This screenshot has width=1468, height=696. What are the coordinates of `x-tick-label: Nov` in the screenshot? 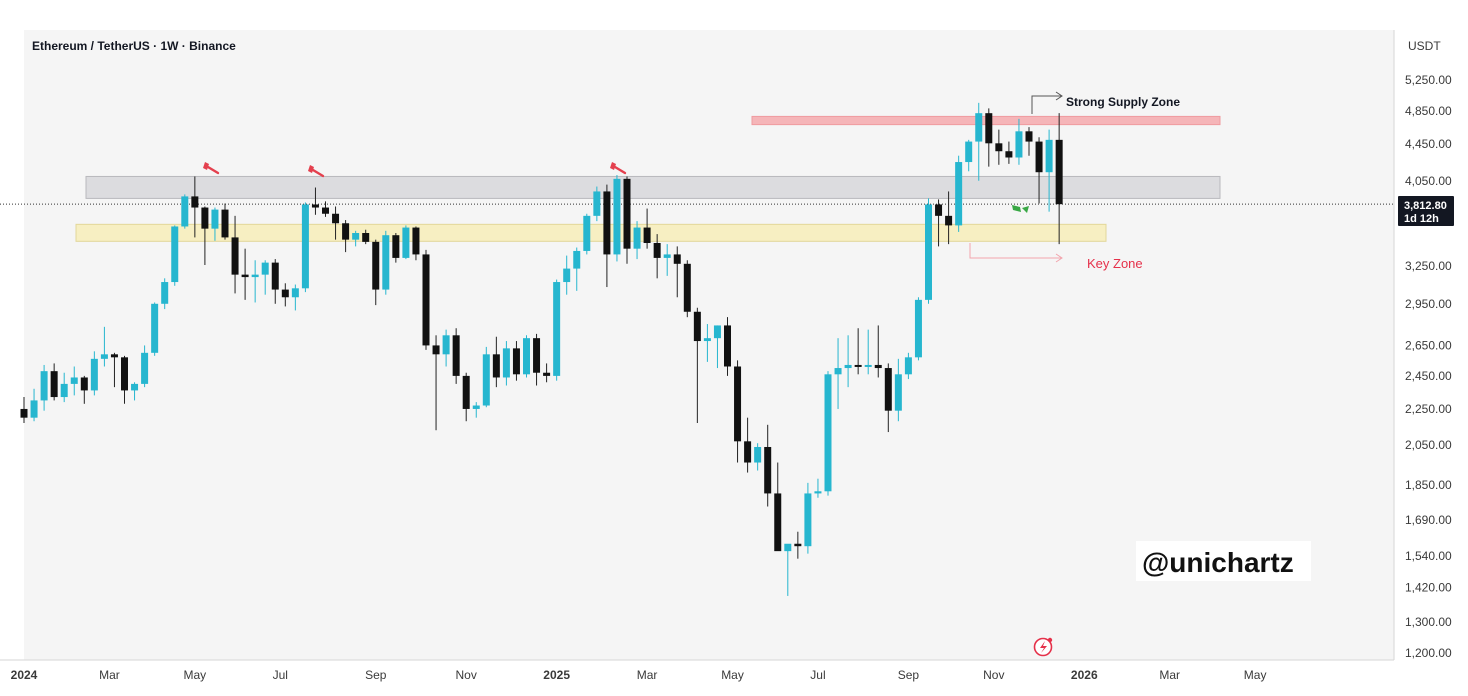 It's located at (993, 675).